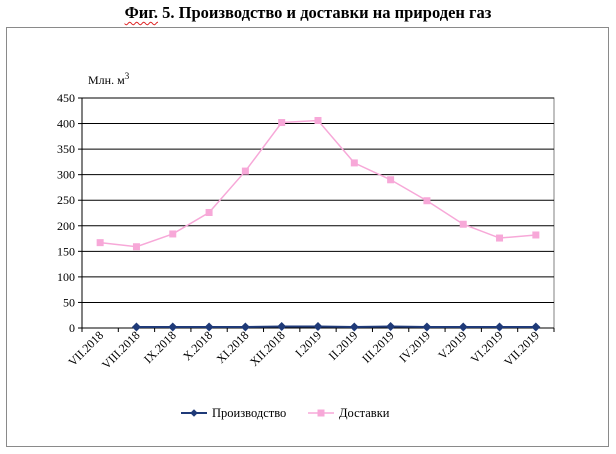 The image size is (616, 454). Describe the element at coordinates (66, 251) in the screenshot. I see `y-tick-label: 150` at that location.